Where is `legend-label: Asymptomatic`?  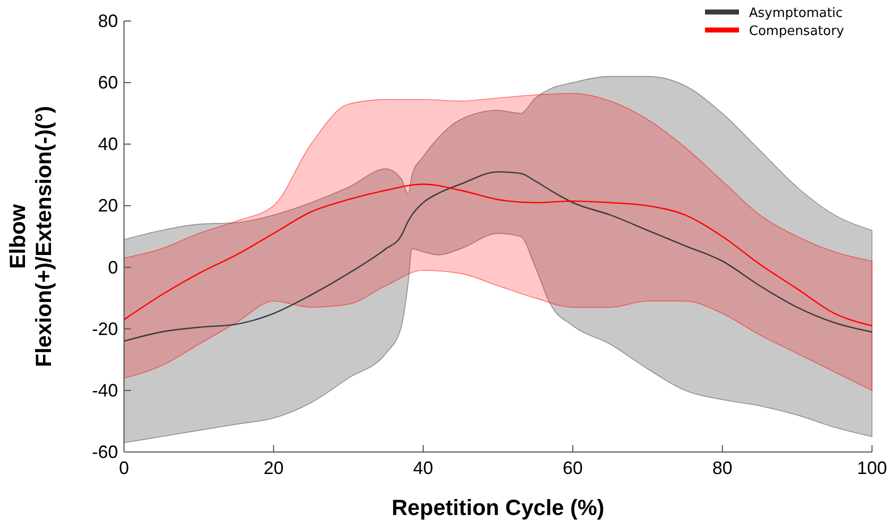 legend-label: Asymptomatic is located at coordinates (796, 13).